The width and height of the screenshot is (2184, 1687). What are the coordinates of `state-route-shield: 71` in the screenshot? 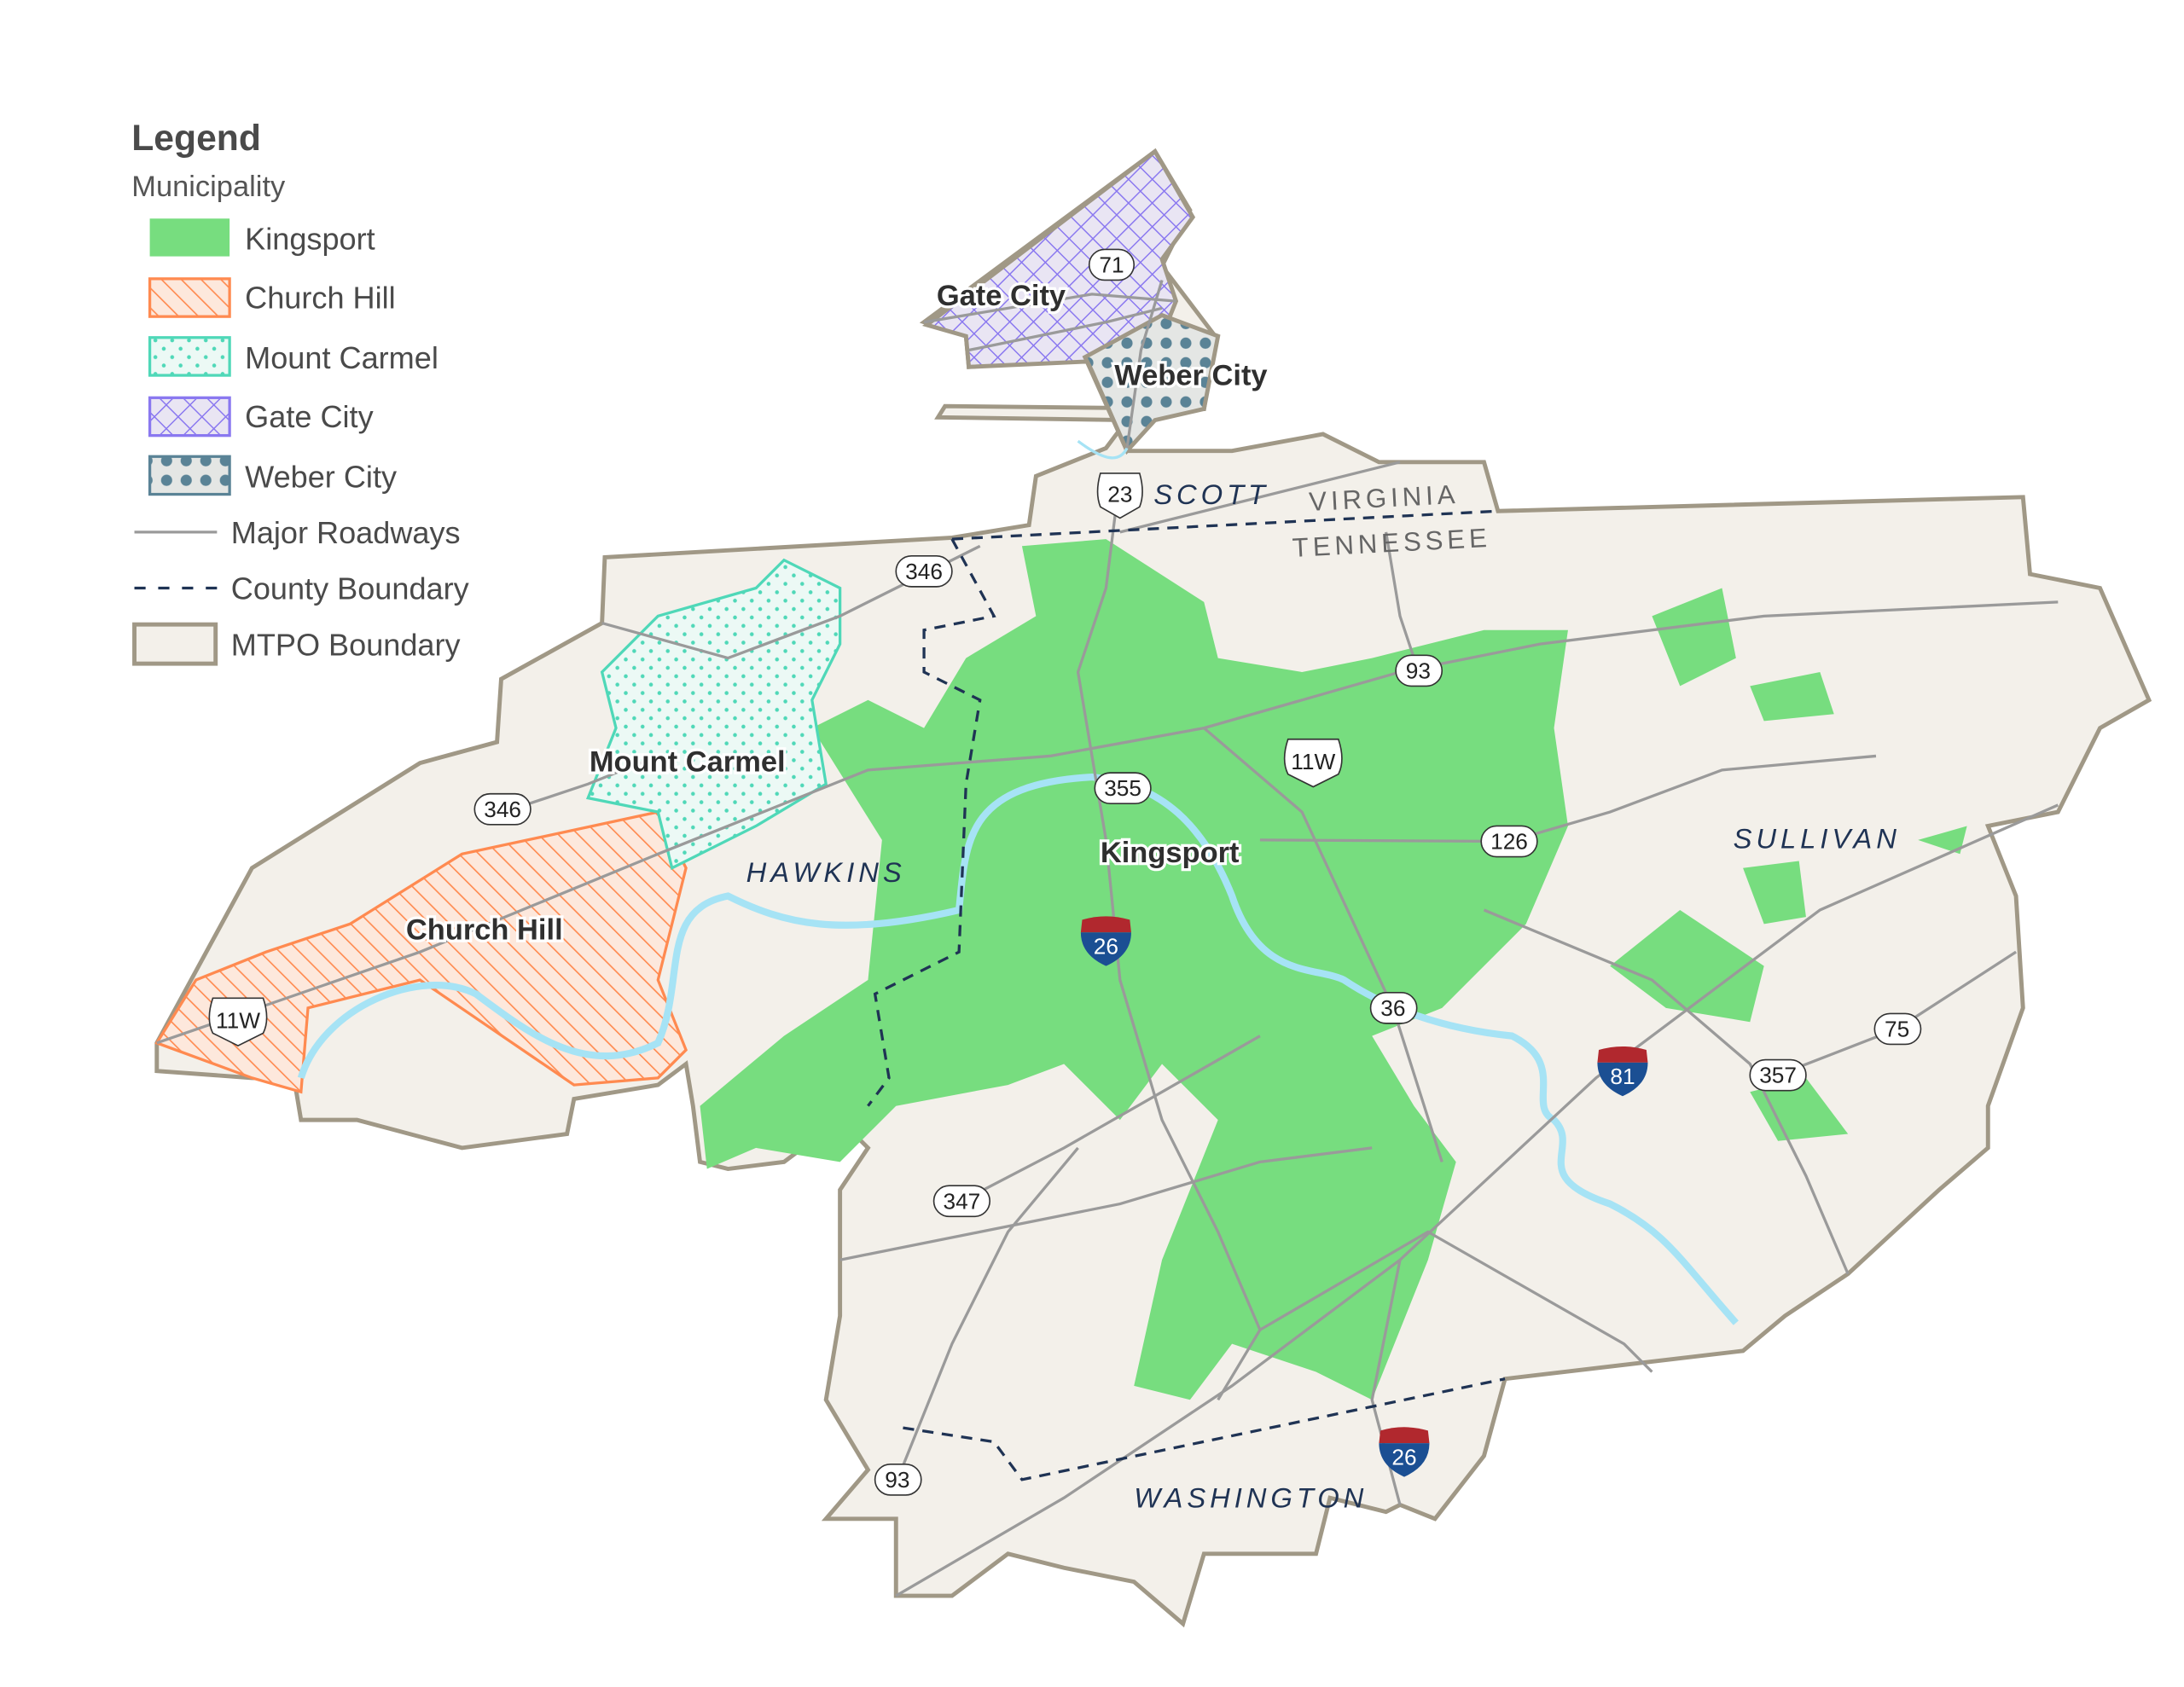 It's located at (1112, 264).